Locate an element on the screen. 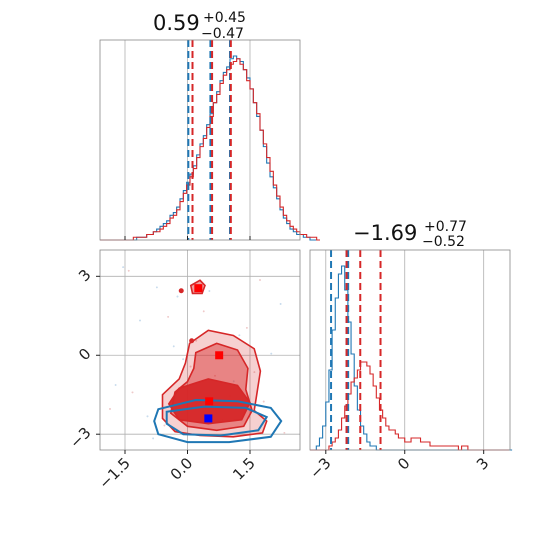 The width and height of the screenshot is (550, 550). title-param2-value: −1.69 is located at coordinates (385, 233).